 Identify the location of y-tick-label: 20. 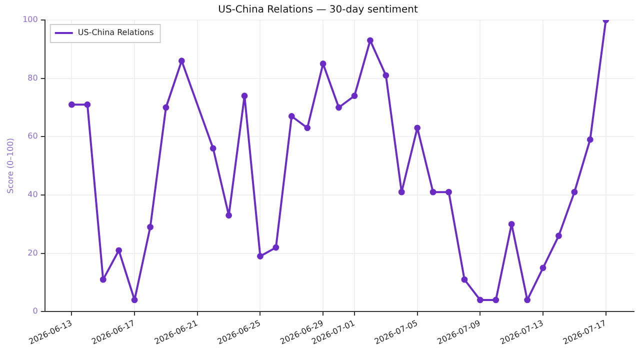
(33, 253).